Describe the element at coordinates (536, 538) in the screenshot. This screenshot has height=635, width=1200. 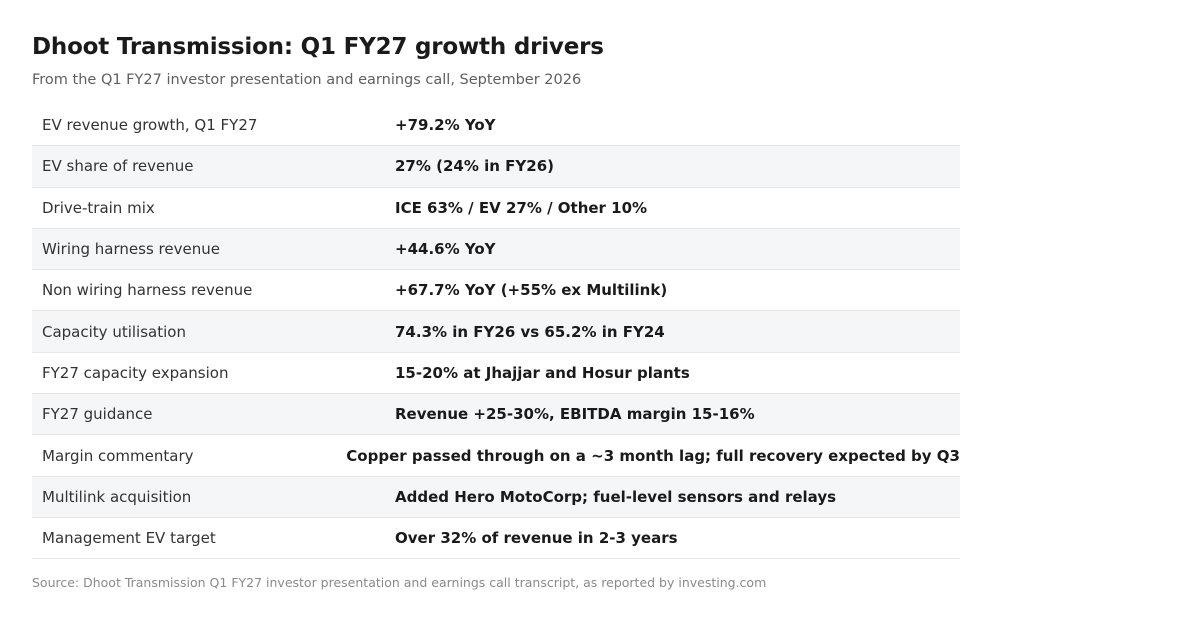
I see `row-value: Over 32% of revenue in 2-3 years` at that location.